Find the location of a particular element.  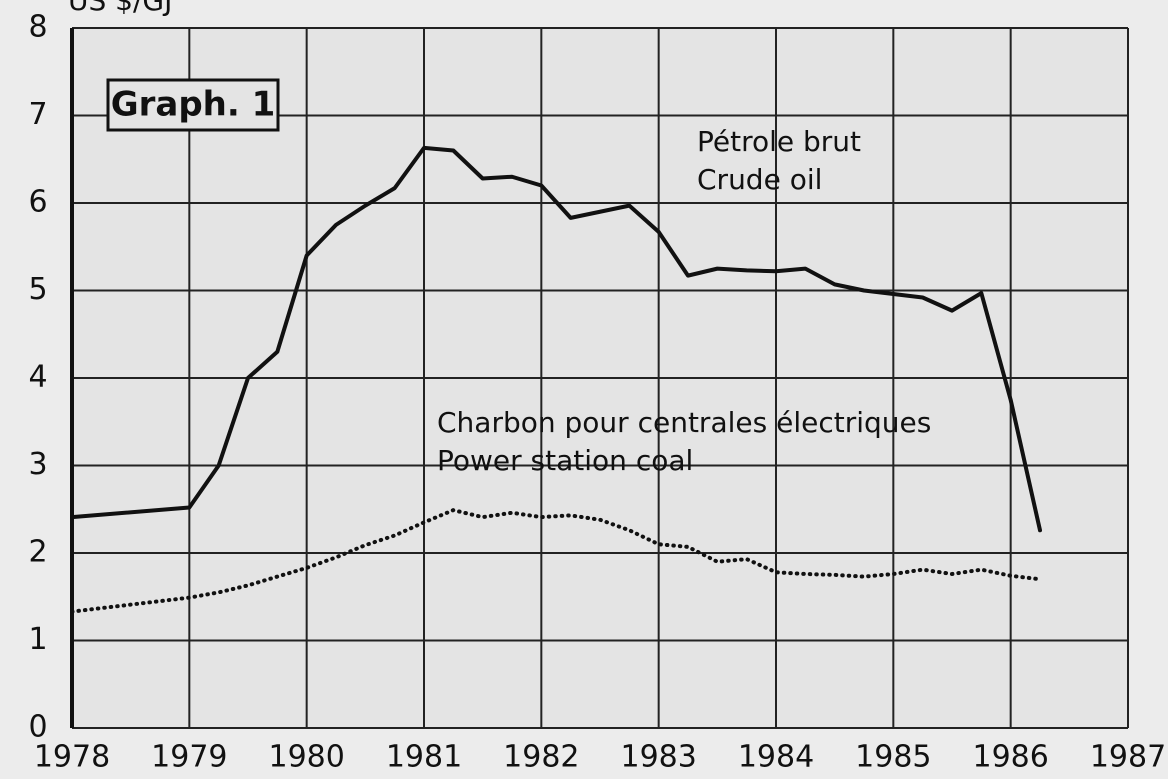

y-tick-label: 3 is located at coordinates (37, 464).